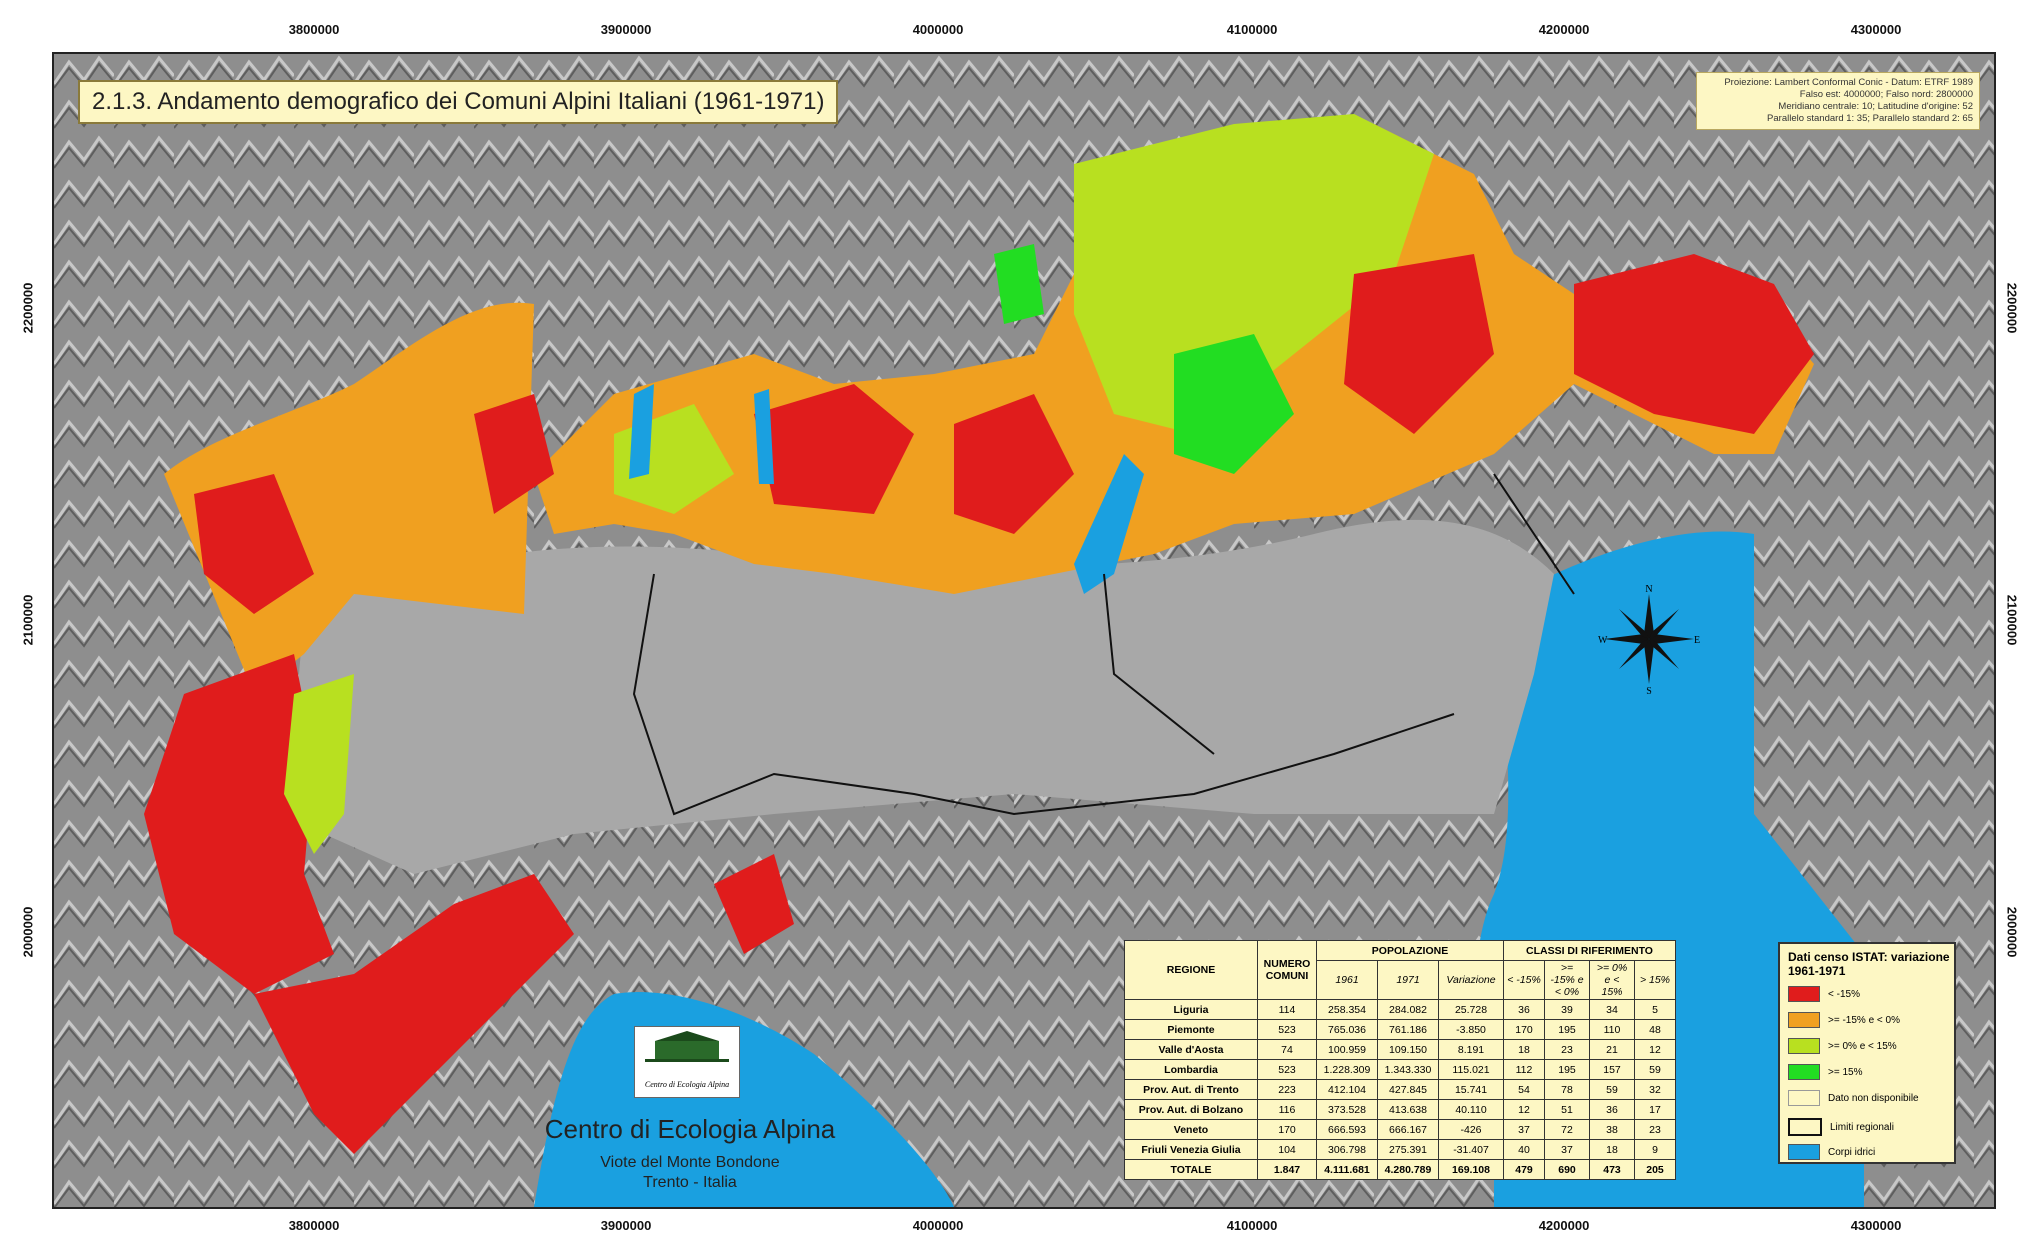 The height and width of the screenshot is (1255, 2040). Describe the element at coordinates (1287, 1149) in the screenshot. I see `table-cell: 104` at that location.